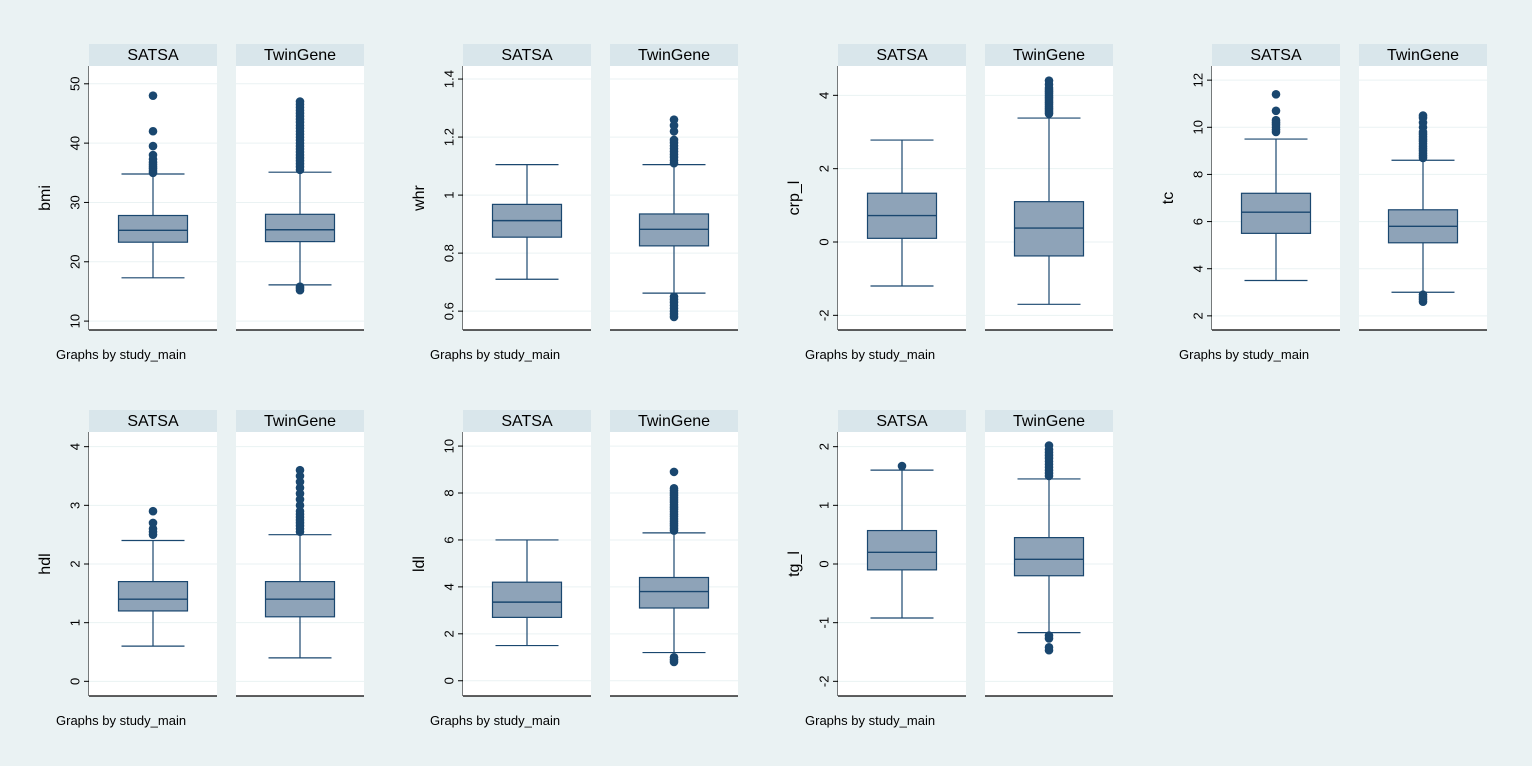  I want to click on y-tick-label: 0.8, so click(448, 253).